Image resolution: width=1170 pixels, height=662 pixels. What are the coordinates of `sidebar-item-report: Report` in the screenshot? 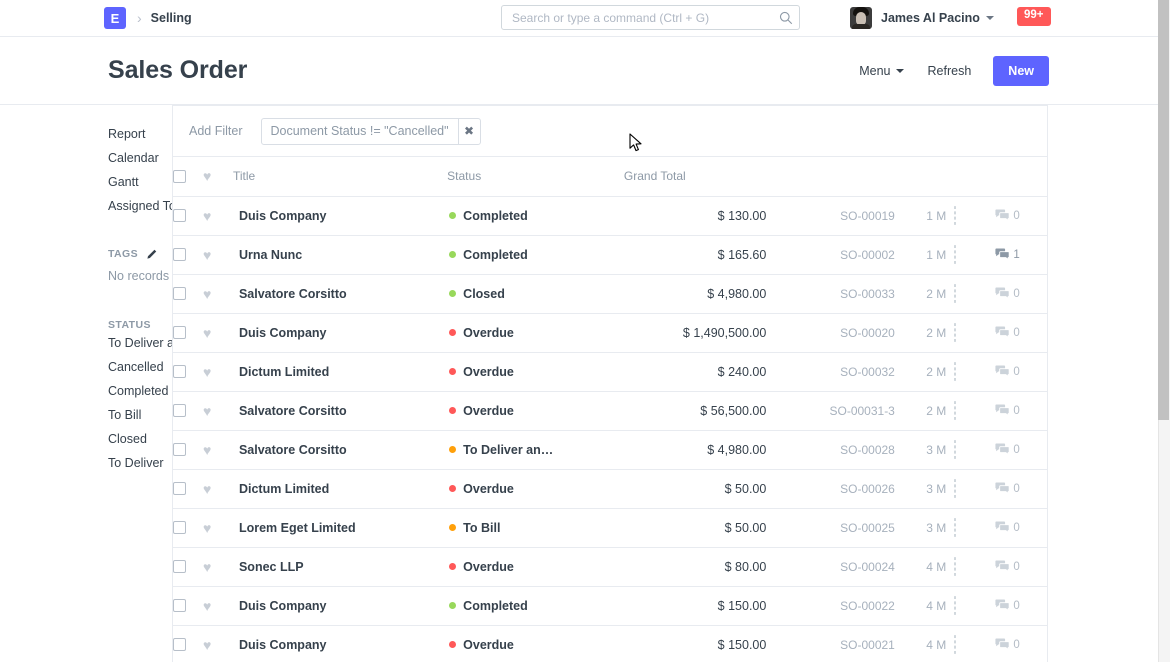 It's located at (127, 134).